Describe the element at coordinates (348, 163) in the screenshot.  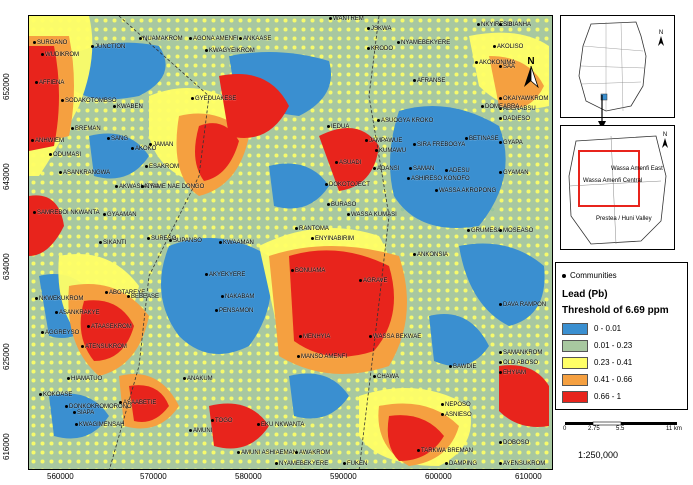
I see `community-label: ASUADI` at that location.